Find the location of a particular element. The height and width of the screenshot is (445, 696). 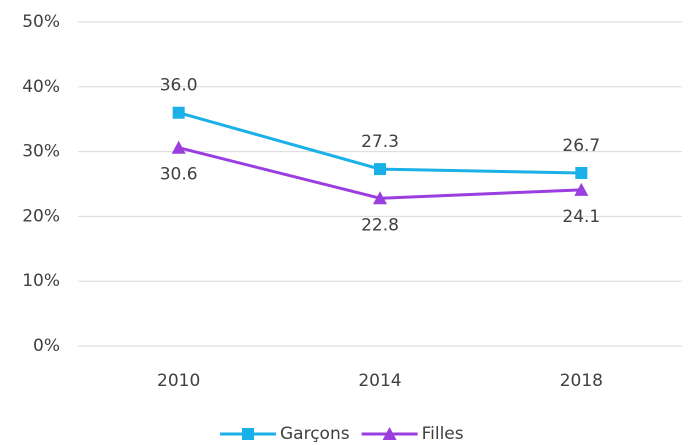

data-label: 30.6 is located at coordinates (179, 175).